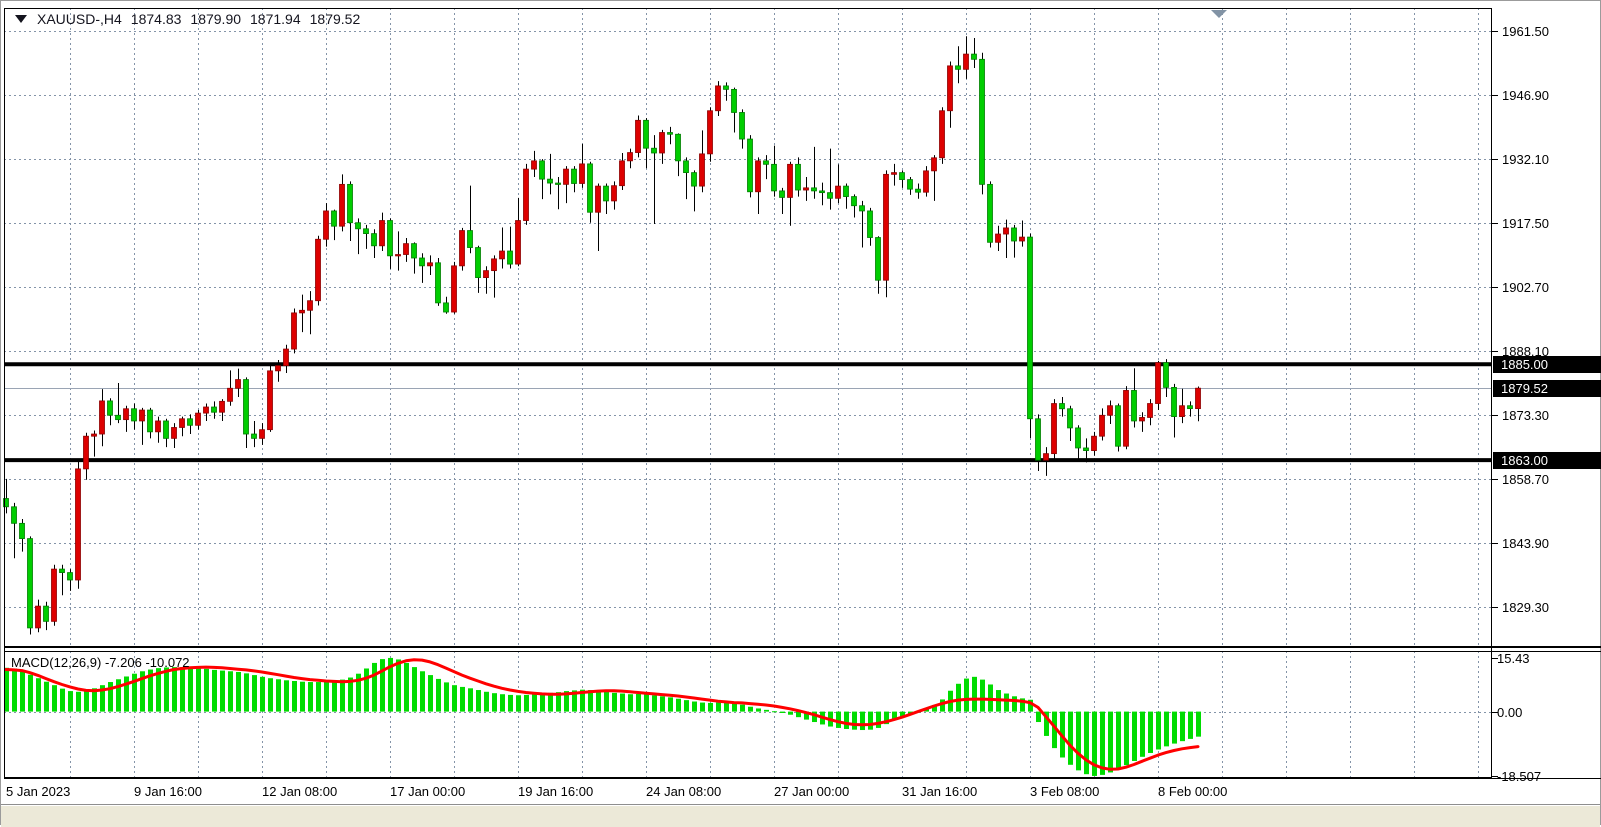 Image resolution: width=1601 pixels, height=827 pixels. What do you see at coordinates (428, 791) in the screenshot?
I see `time-axis-label: 17 Jan 00:00` at bounding box center [428, 791].